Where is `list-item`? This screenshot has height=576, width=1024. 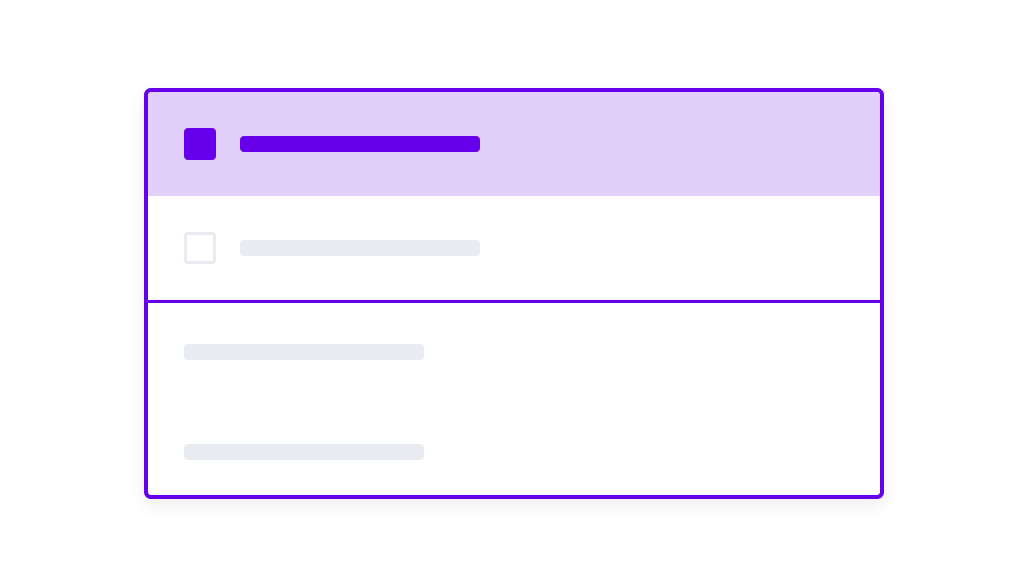 list-item is located at coordinates (514, 248).